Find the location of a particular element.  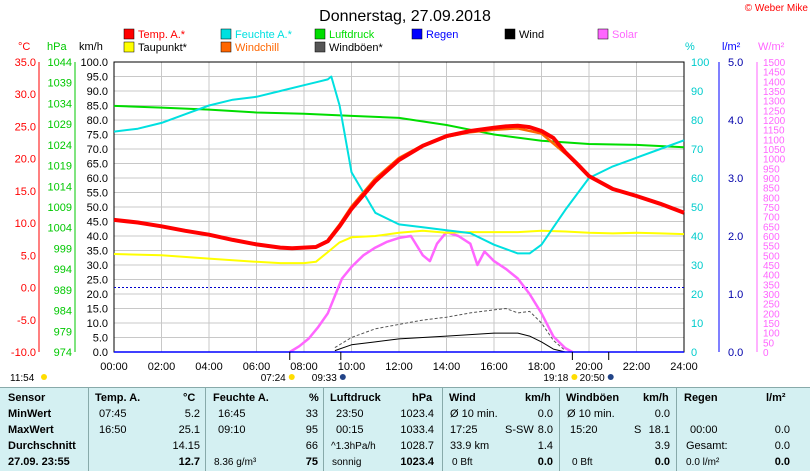

tick-label-hum: 70 is located at coordinates (697, 150).